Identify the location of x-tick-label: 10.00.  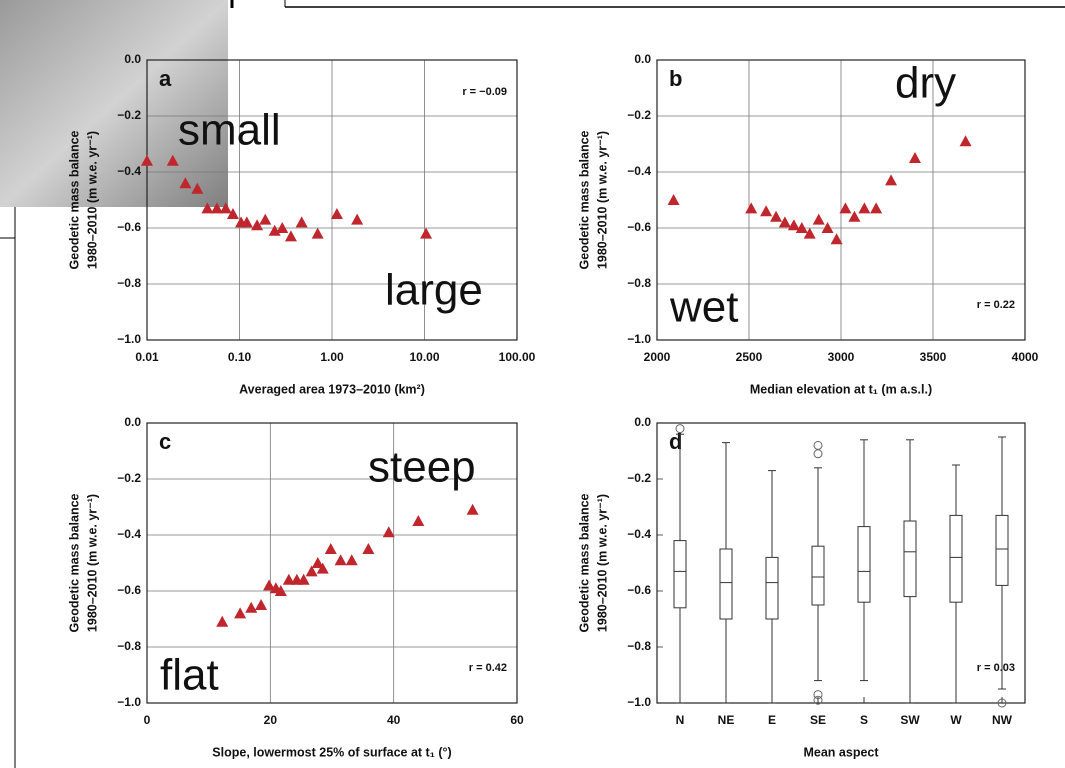
(424, 357).